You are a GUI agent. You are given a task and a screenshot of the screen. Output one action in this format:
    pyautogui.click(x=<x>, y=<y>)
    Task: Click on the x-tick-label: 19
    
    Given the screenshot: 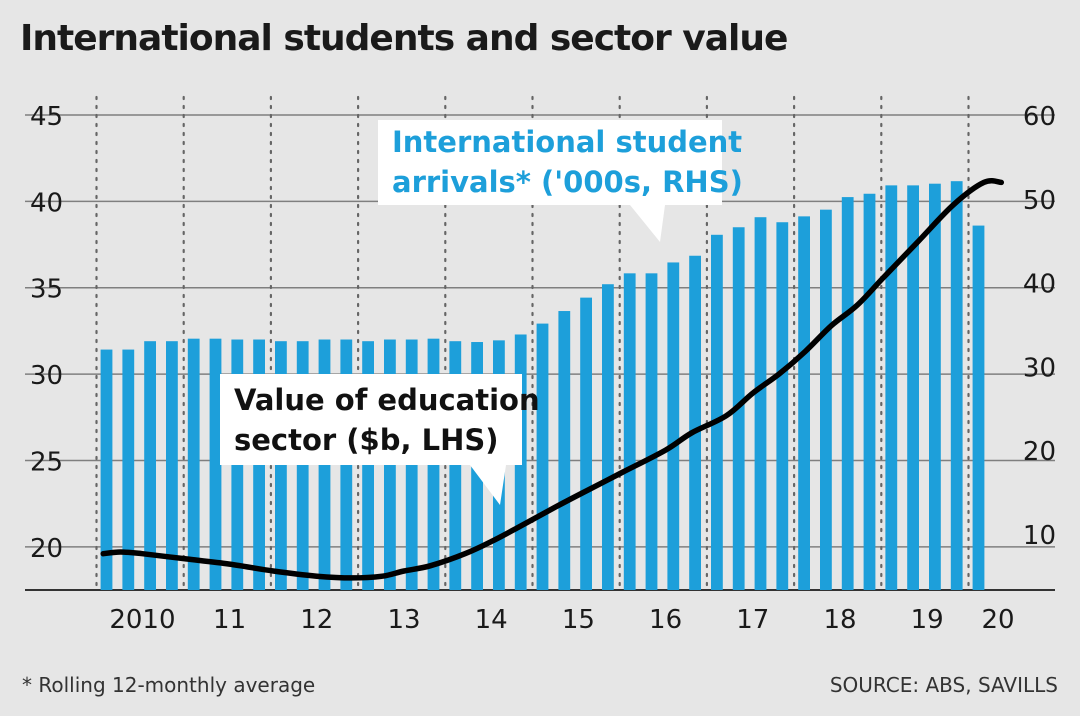 What is the action you would take?
    pyautogui.click(x=927, y=620)
    